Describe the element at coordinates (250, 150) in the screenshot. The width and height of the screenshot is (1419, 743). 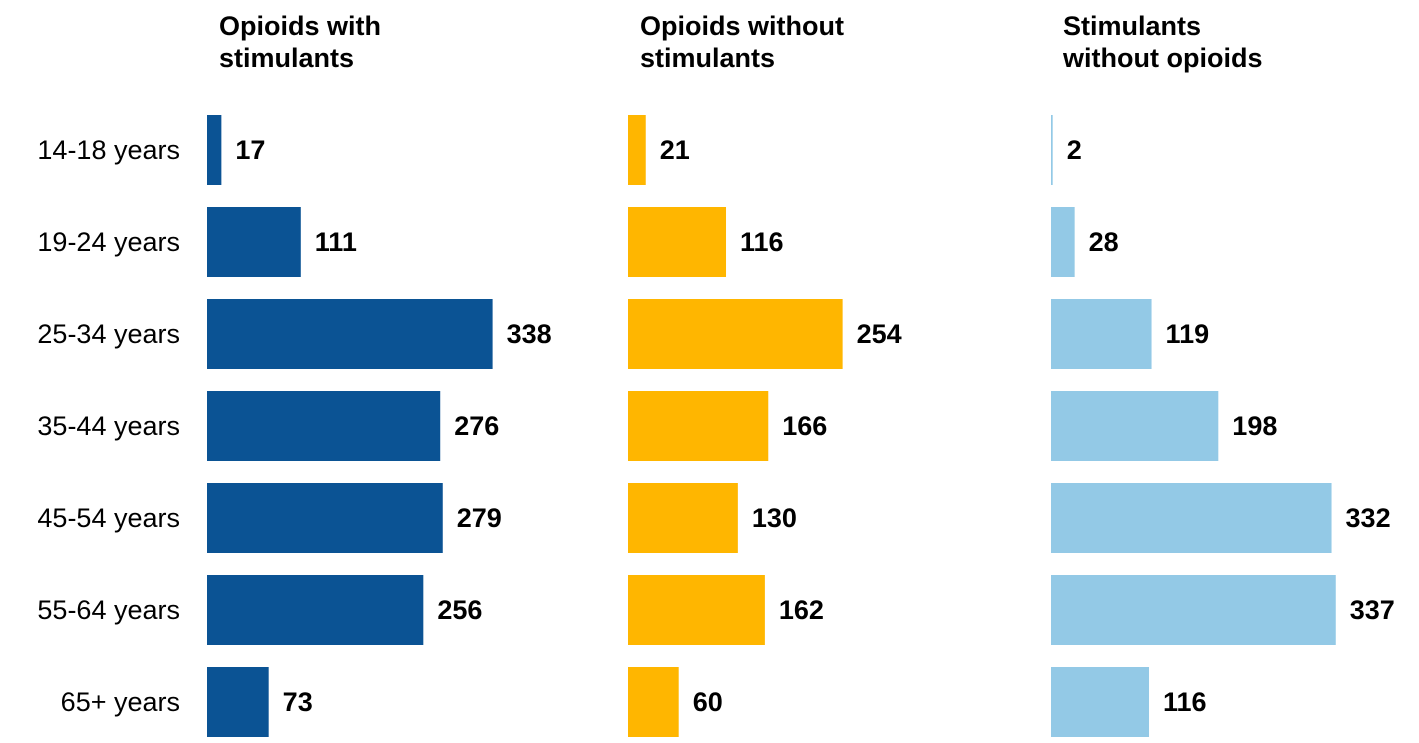
I see `data-label: 17` at that location.